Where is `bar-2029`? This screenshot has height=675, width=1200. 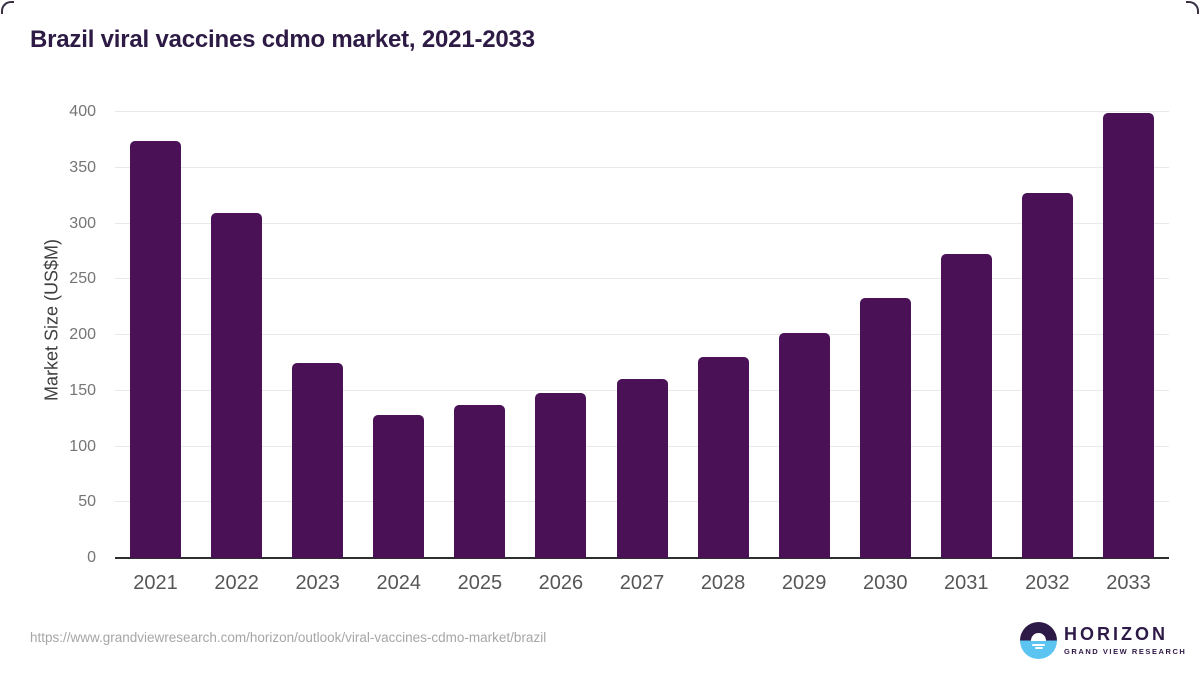 bar-2029 is located at coordinates (804, 445).